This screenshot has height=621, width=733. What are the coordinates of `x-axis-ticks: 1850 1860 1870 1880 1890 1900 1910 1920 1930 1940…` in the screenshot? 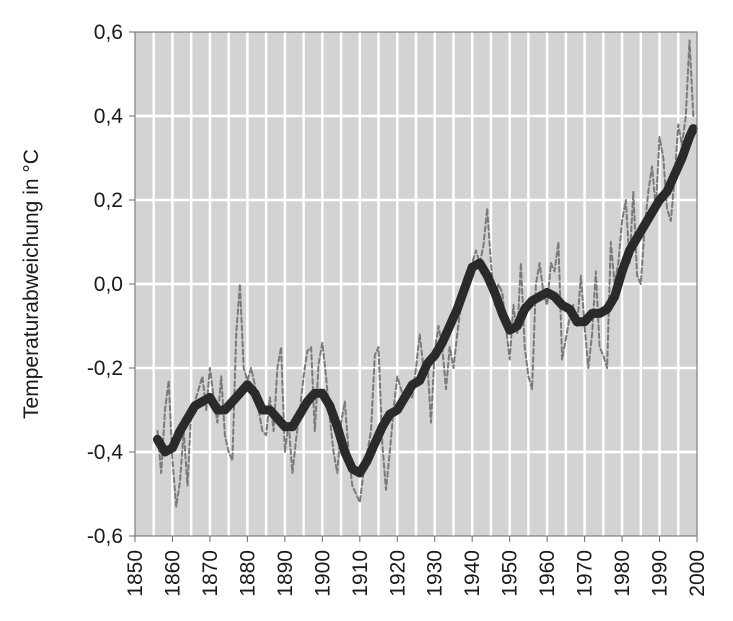 It's located at (416, 566).